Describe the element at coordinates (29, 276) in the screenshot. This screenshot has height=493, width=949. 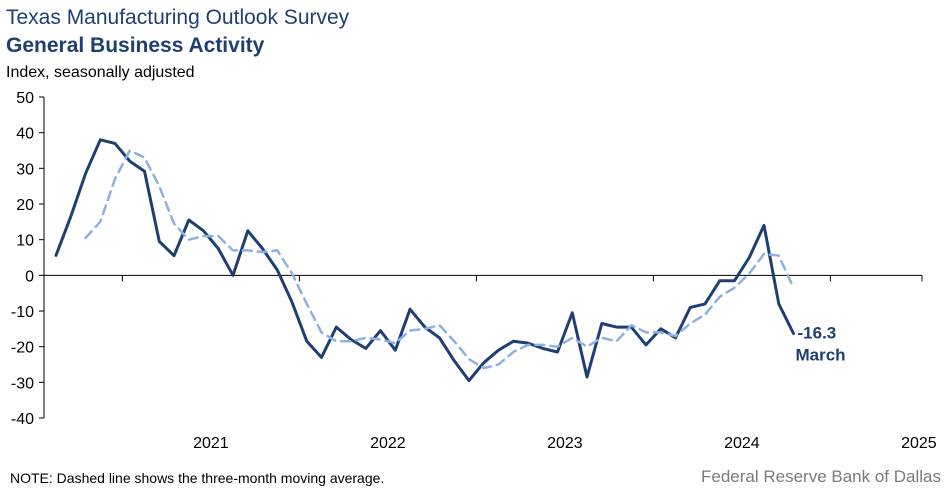
I see `y-tick-label: 0` at that location.